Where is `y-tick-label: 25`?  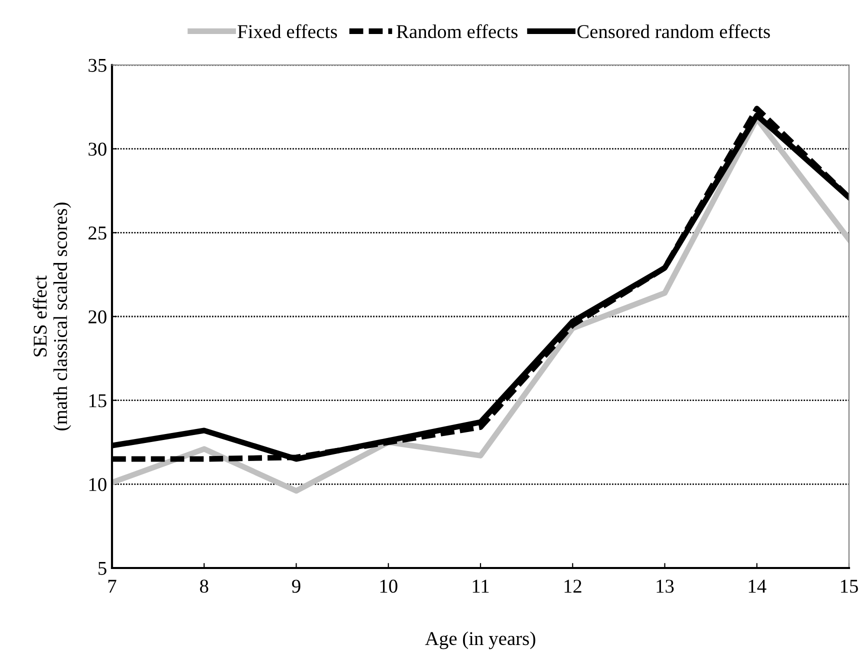
y-tick-label: 25 is located at coordinates (97, 233).